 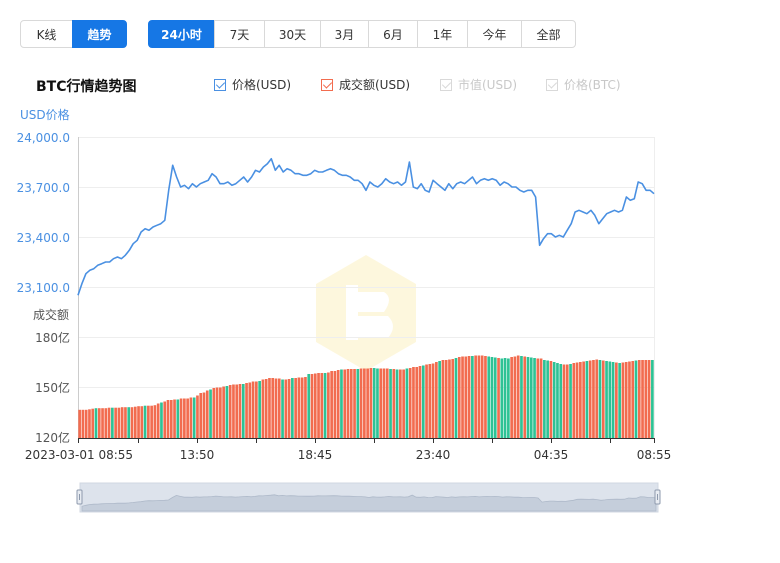 I want to click on range-all-button: 全部, so click(x=548, y=34).